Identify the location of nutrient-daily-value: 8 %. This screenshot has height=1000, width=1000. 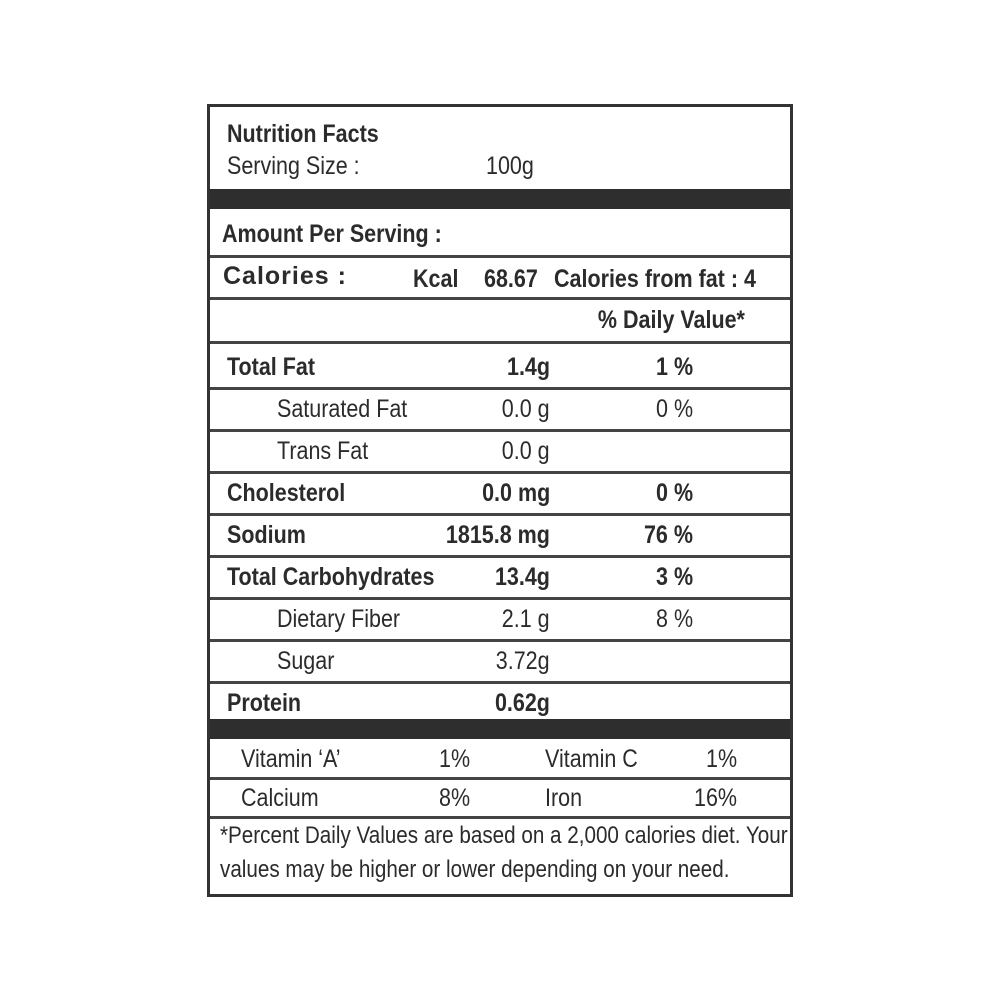
(674, 619).